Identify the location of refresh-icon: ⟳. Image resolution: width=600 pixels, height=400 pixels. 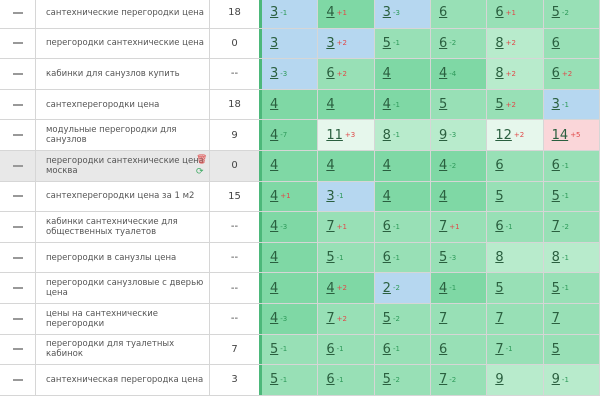
(200, 171).